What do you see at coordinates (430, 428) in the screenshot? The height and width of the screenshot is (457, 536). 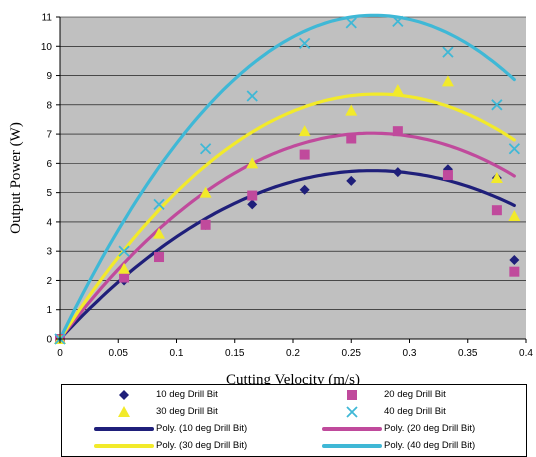 I see `legend-label: Poly. (20 deg Drill Bit)` at bounding box center [430, 428].